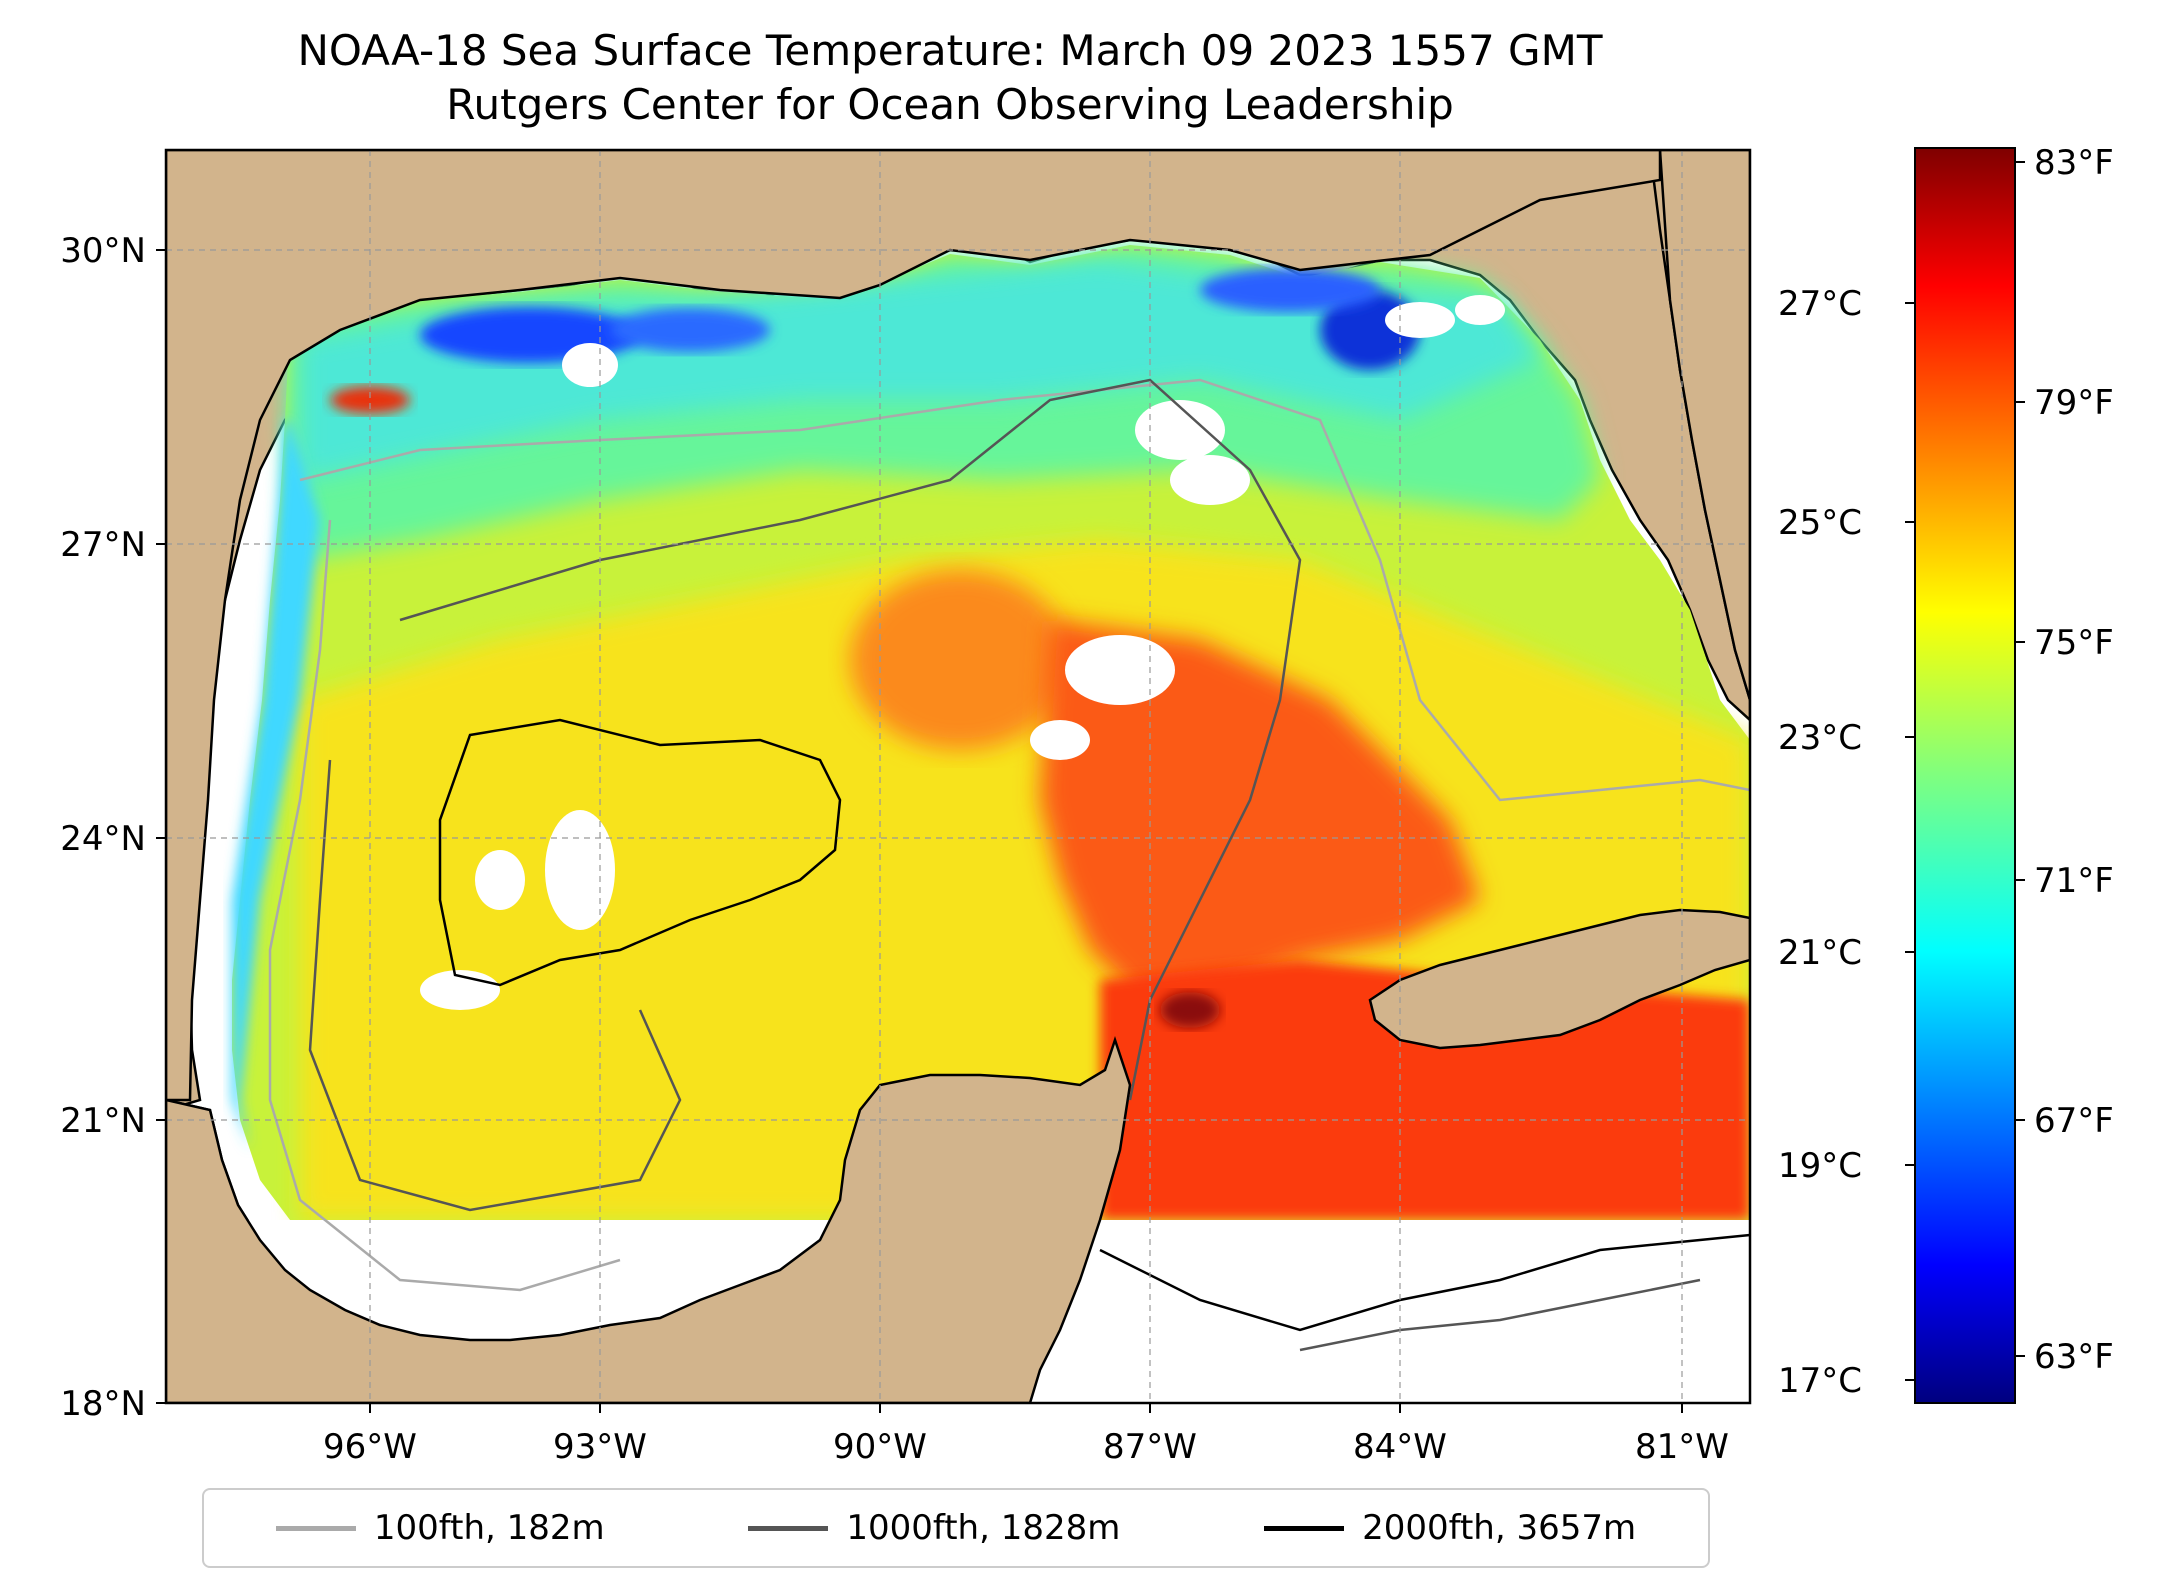 This screenshot has height=1582, width=2160. I want to click on fahrenheit-tick-label: 79°F, so click(2074, 403).